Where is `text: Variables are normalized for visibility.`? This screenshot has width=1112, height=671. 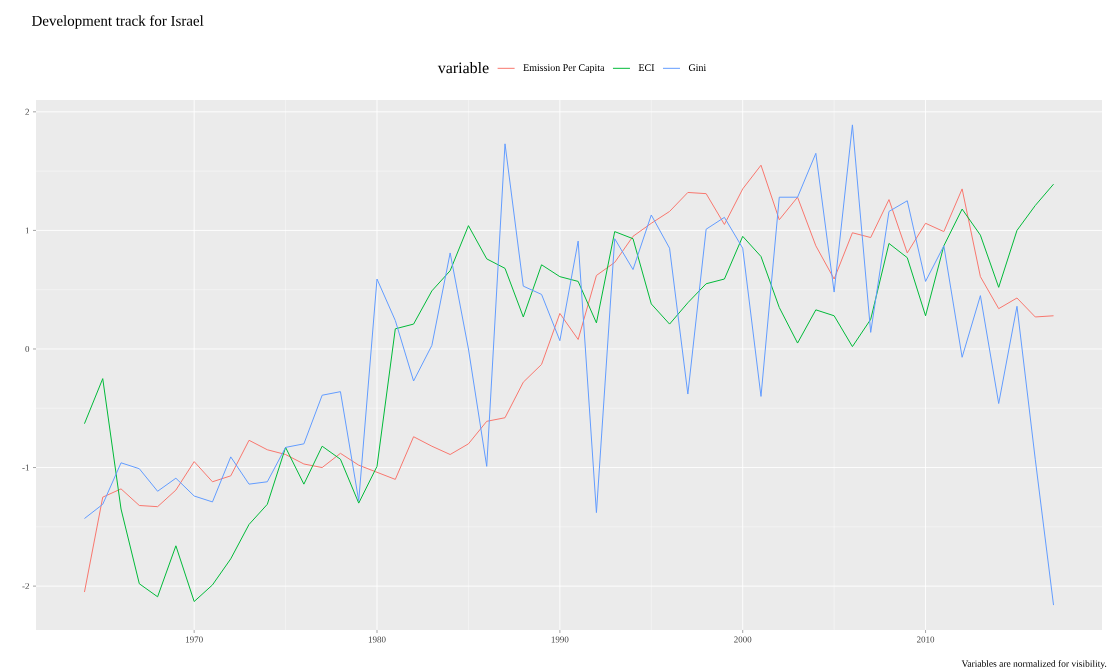
text: Variables are normalized for visibility. is located at coordinates (1034, 664).